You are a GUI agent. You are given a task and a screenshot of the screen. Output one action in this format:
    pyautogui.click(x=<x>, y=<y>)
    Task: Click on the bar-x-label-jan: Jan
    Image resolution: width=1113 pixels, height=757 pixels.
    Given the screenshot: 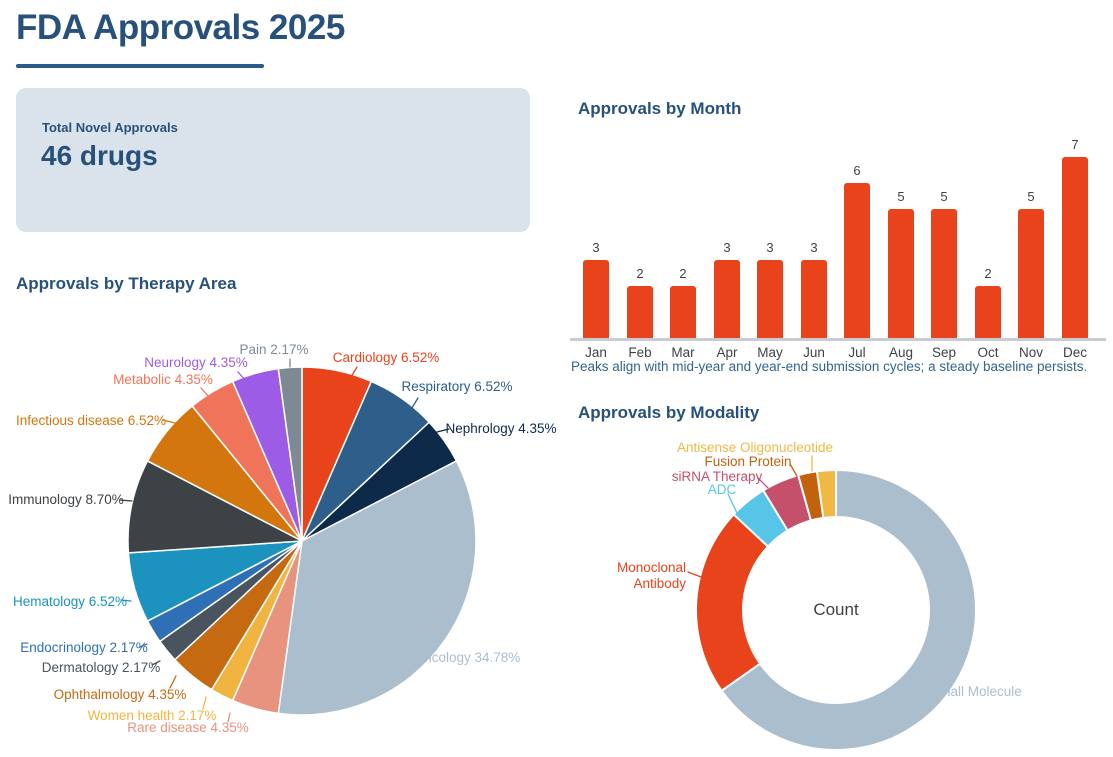 What is the action you would take?
    pyautogui.click(x=596, y=352)
    